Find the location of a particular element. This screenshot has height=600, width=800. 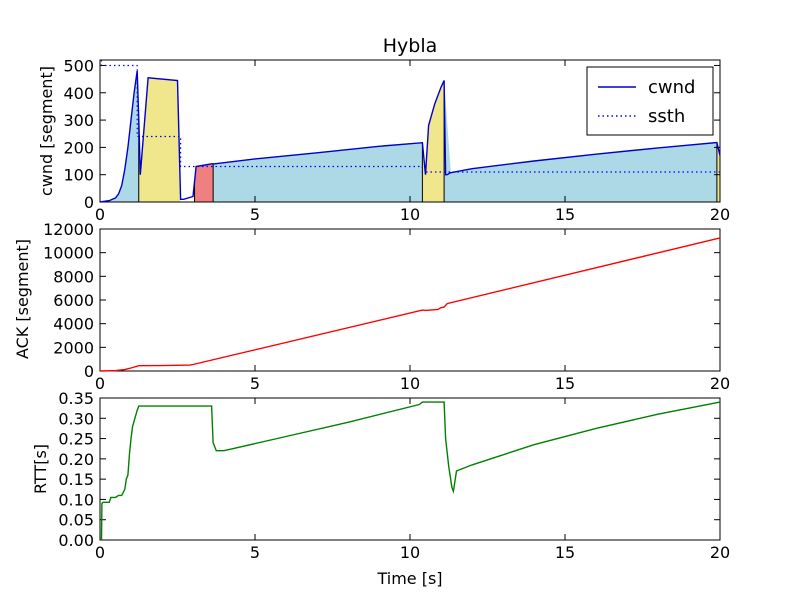

rtt-ytick-label: 0.25 is located at coordinates (76, 439).